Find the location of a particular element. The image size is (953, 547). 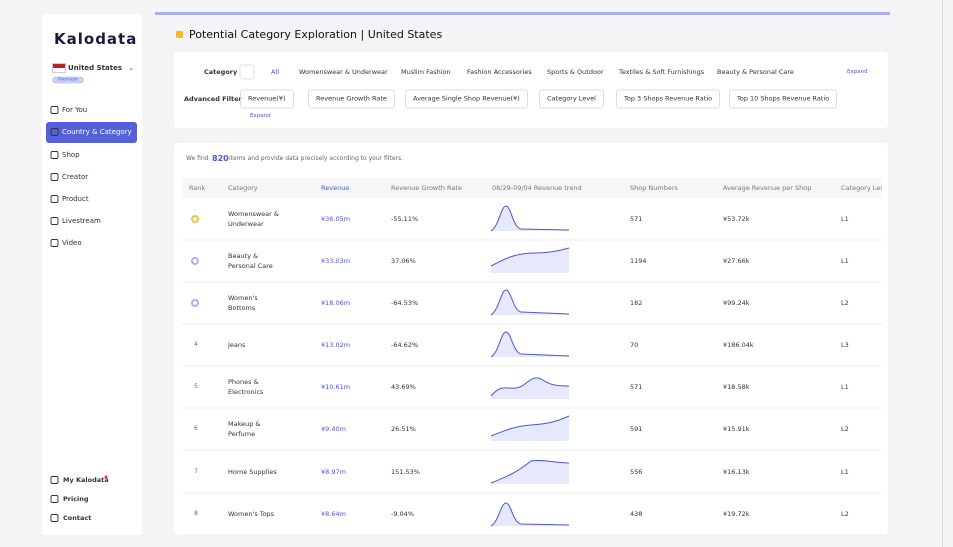

nav-bottom-item: My Kalodata is located at coordinates (86, 480).